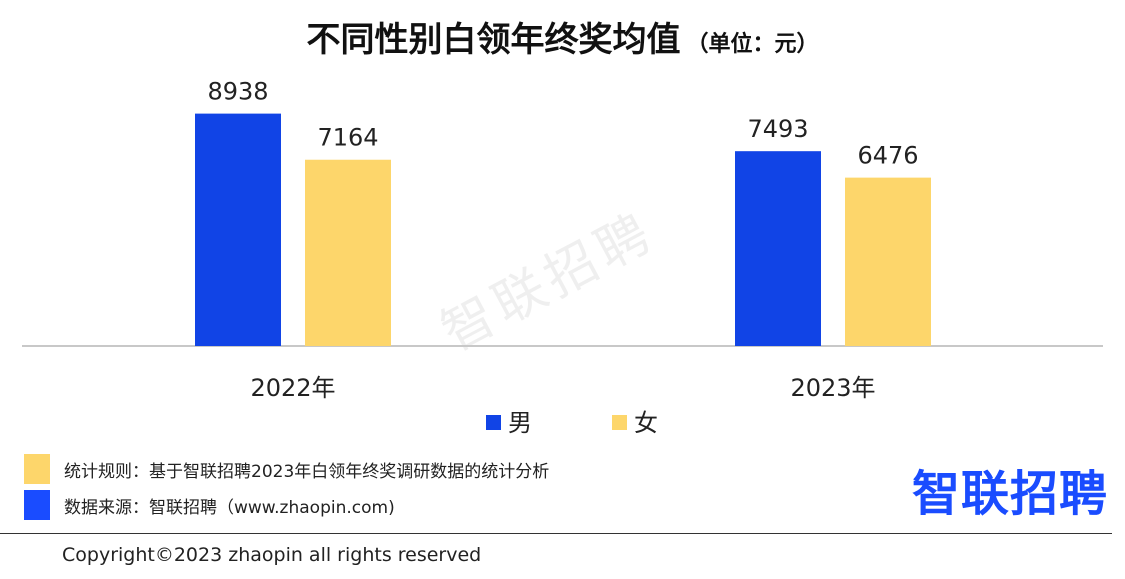 The width and height of the screenshot is (1125, 579). I want to click on note-rule-swatch, so click(37, 469).